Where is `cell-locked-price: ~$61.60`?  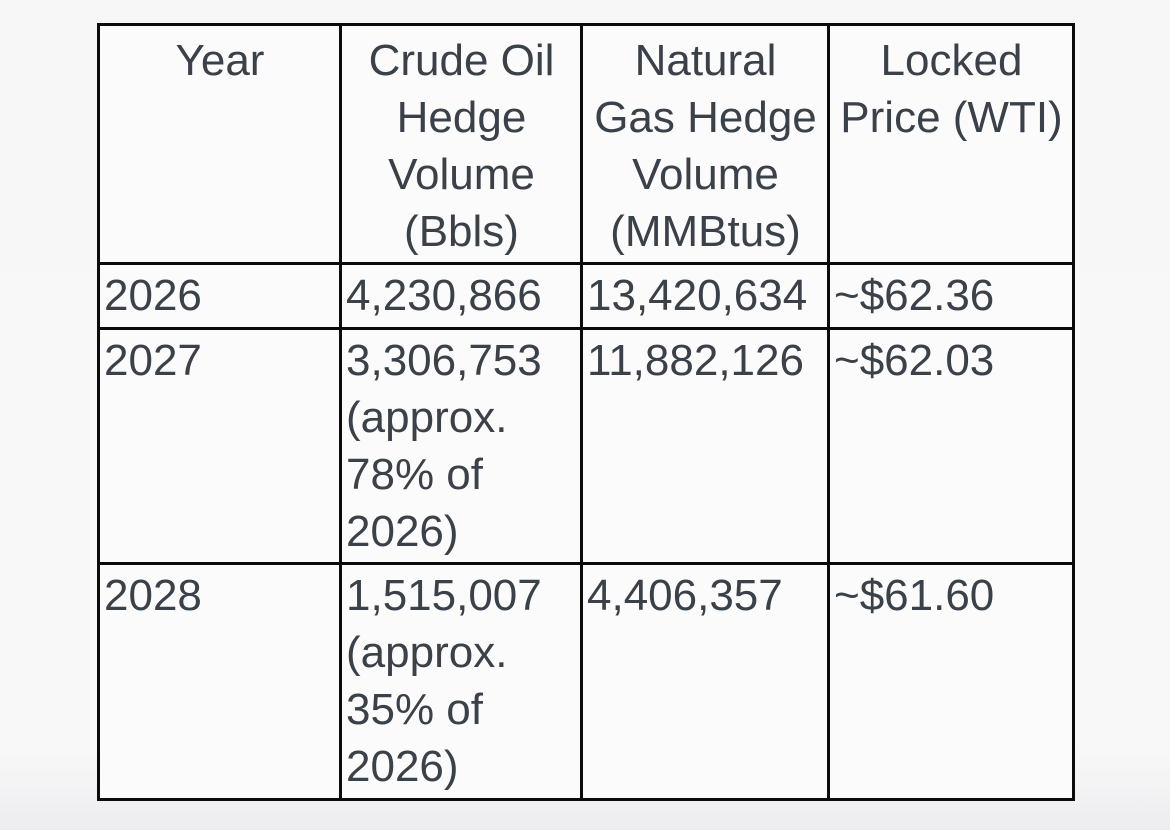 cell-locked-price: ~$61.60 is located at coordinates (951, 681).